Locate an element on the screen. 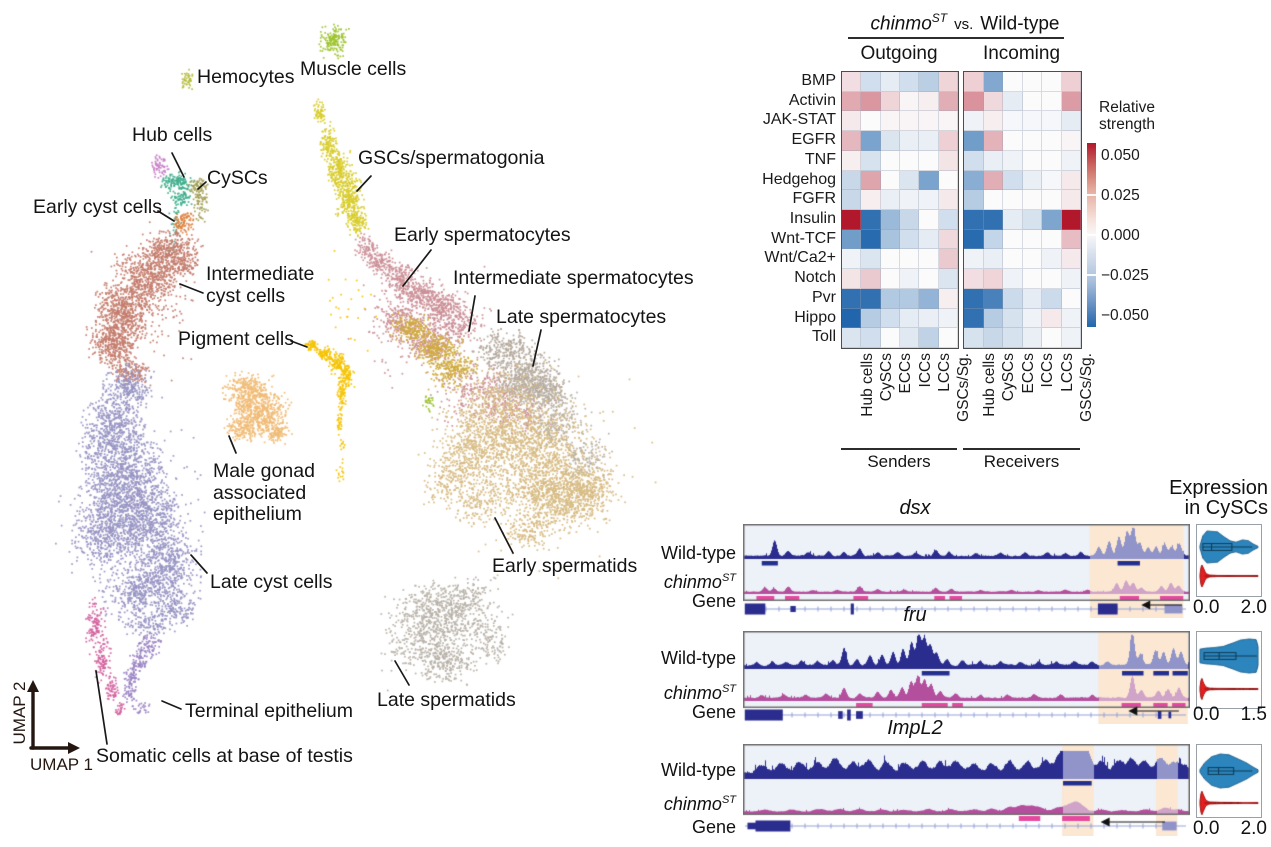 The image size is (1271, 847). coverage-track-canvas-dsx is located at coordinates (966, 571).